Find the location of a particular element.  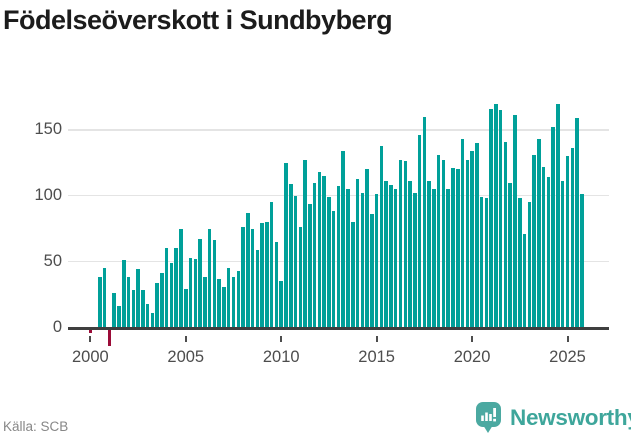

x-axis-line is located at coordinates (338, 328).